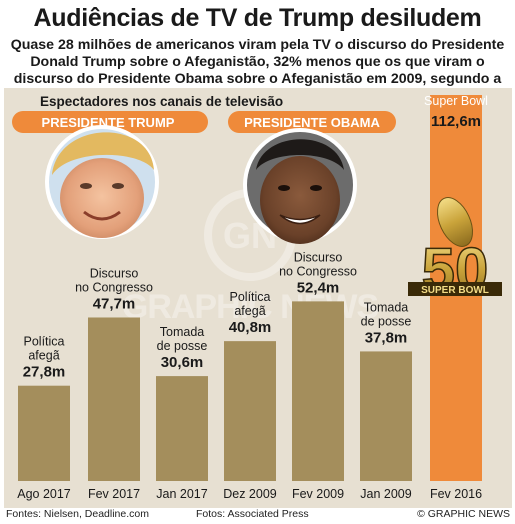 The height and width of the screenshot is (524, 515). I want to click on event-label-0-0: Política, so click(44, 342).